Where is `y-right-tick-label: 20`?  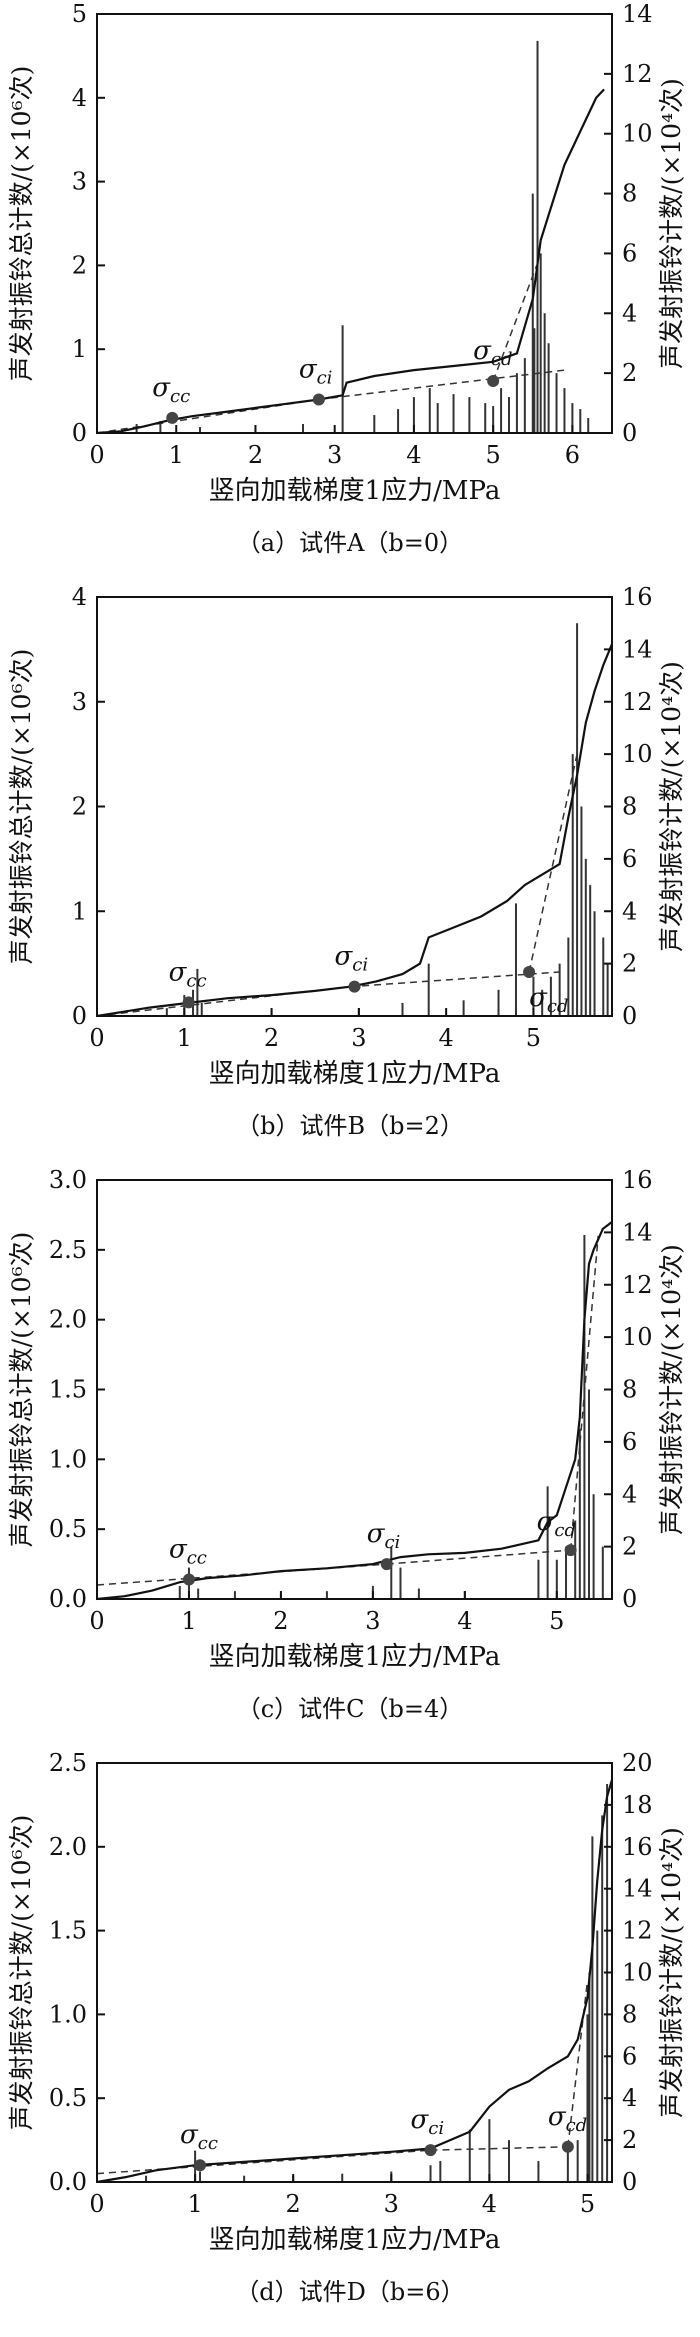
y-right-tick-label: 20 is located at coordinates (637, 1763).